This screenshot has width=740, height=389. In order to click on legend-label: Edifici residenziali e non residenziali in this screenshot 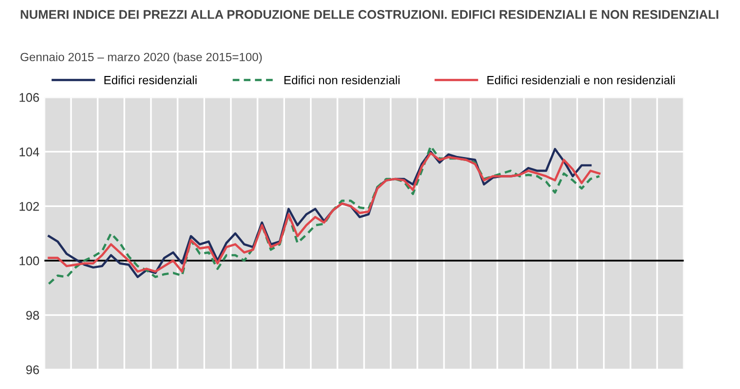, I will do `click(581, 80)`.